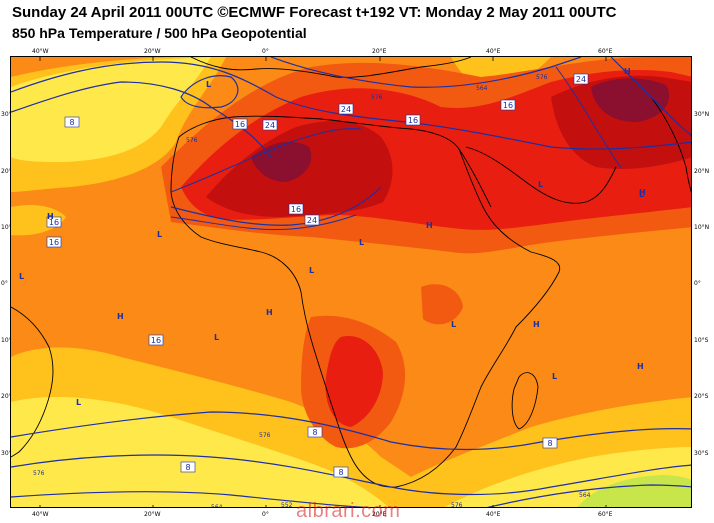 The width and height of the screenshot is (714, 523). Describe the element at coordinates (265, 514) in the screenshot. I see `lon-label-bottom: 0°` at that location.